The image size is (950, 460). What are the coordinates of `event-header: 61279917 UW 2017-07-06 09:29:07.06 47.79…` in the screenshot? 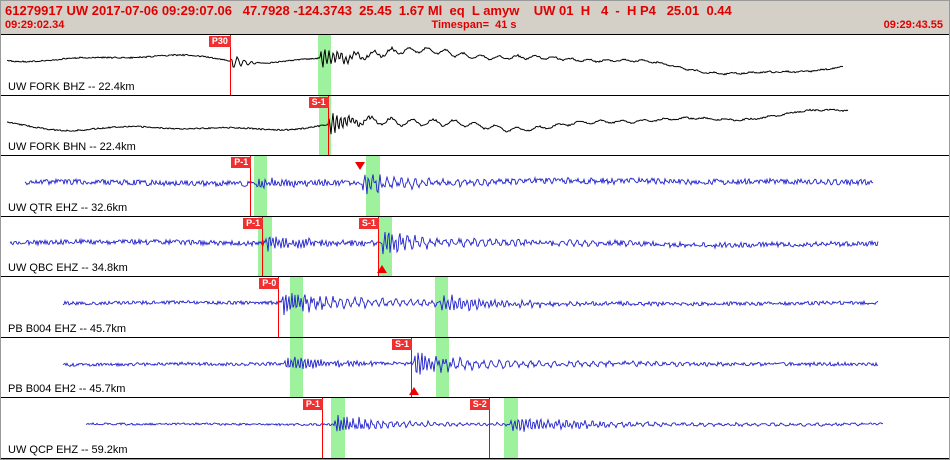 It's located at (475, 17).